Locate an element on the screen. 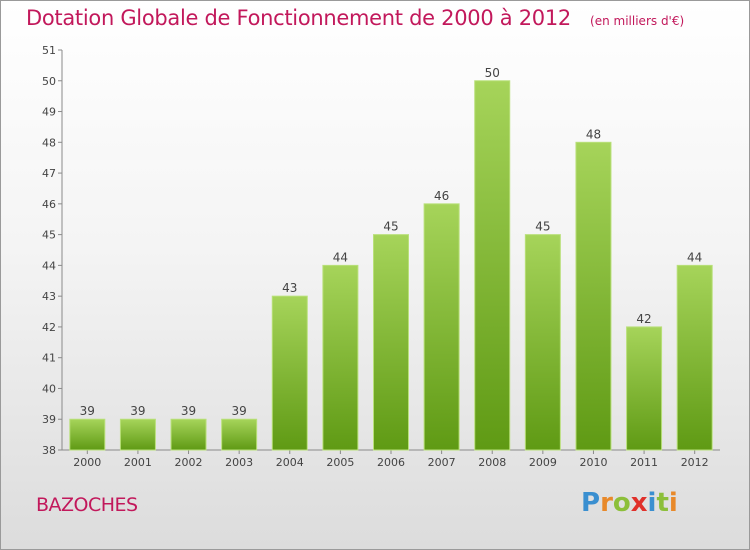  logo-letter: r is located at coordinates (606, 503).